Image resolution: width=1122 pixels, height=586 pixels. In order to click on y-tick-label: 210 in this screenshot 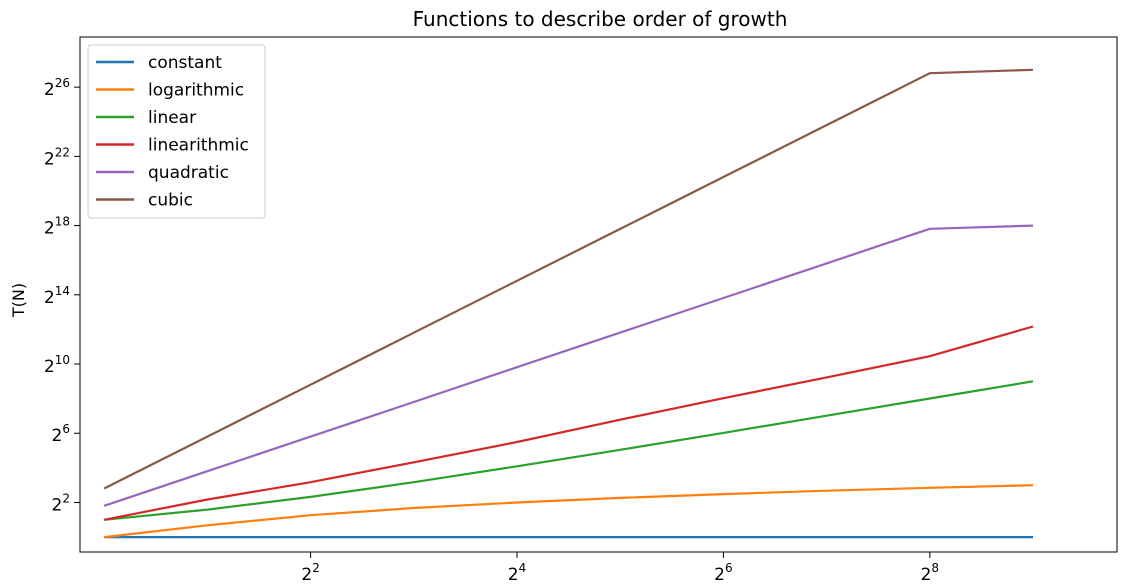, I will do `click(57, 365)`.